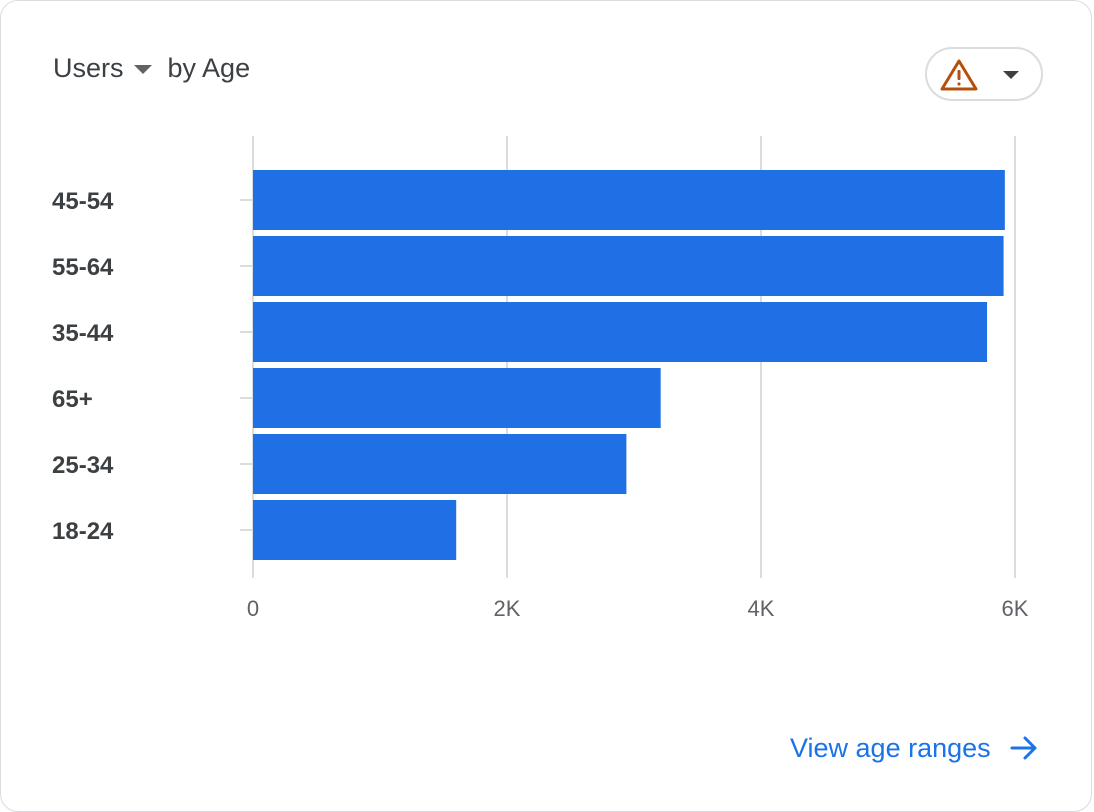 This screenshot has height=812, width=1094. I want to click on link-label: View age ranges, so click(890, 747).